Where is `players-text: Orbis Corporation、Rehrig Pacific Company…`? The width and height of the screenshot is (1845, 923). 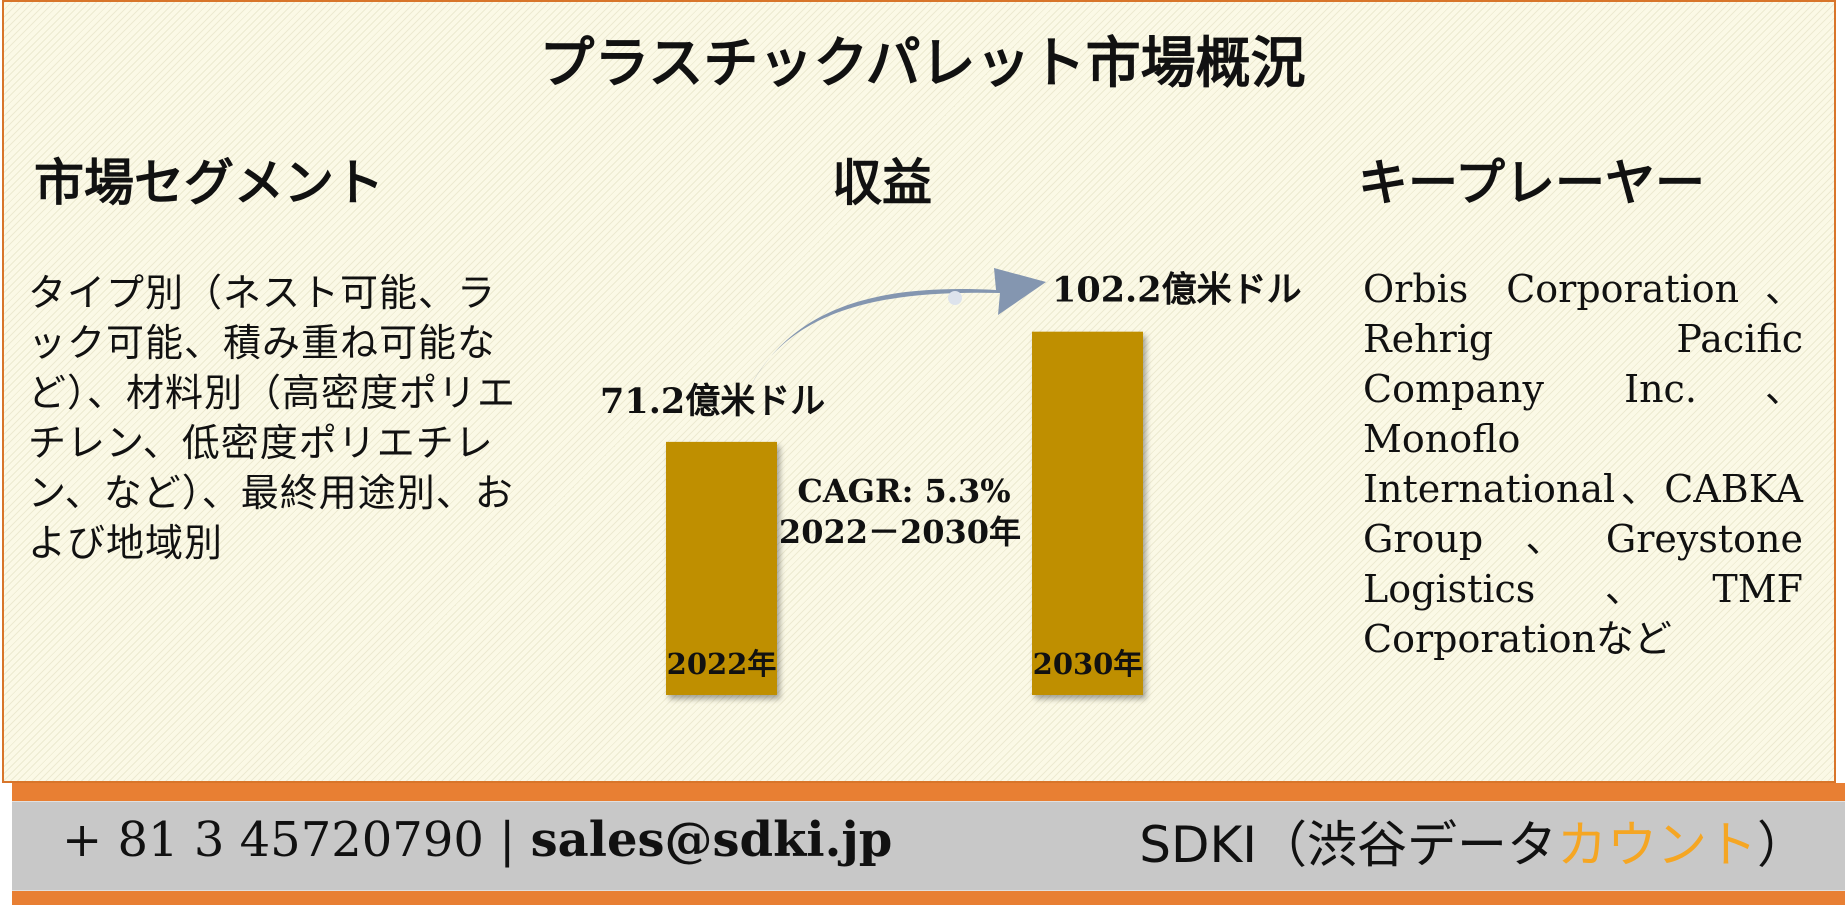 players-text: Orbis Corporation、Rehrig Pacific Company… is located at coordinates (1583, 464).